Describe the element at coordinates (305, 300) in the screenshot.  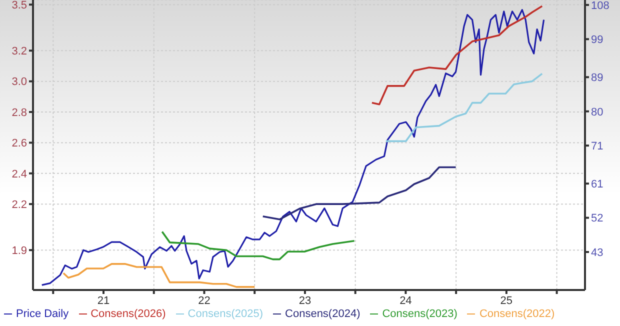
I see `x-tick-label: 23` at that location.